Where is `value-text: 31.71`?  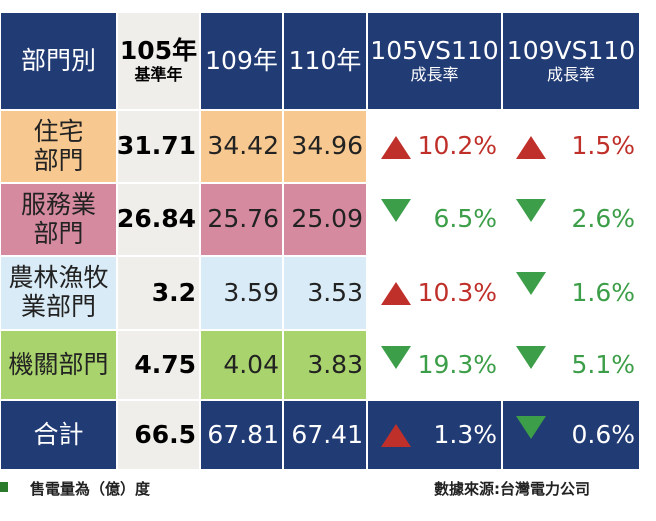
value-text: 31.71 is located at coordinates (156, 146).